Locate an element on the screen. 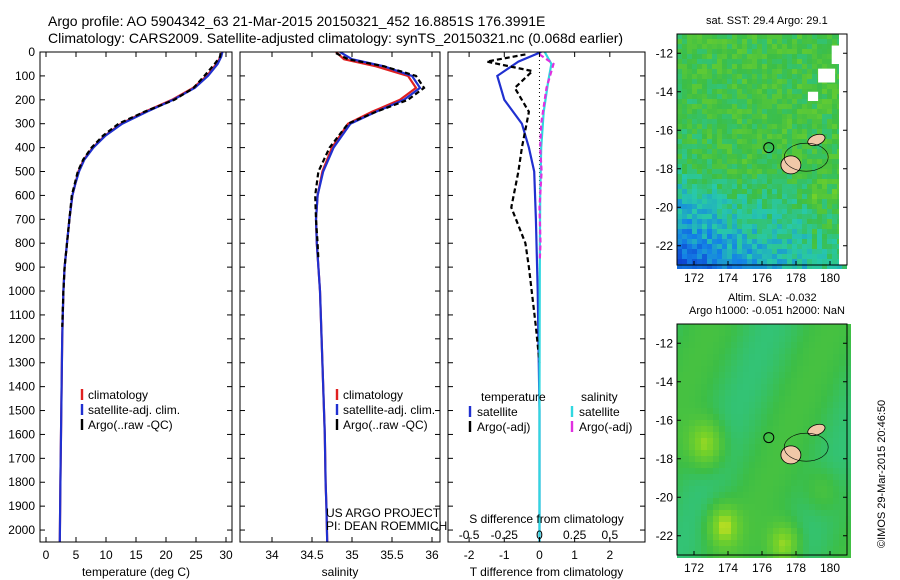  sst-readout: sat. SST: 29.4 Argo: 29.1 is located at coordinates (767, 21).